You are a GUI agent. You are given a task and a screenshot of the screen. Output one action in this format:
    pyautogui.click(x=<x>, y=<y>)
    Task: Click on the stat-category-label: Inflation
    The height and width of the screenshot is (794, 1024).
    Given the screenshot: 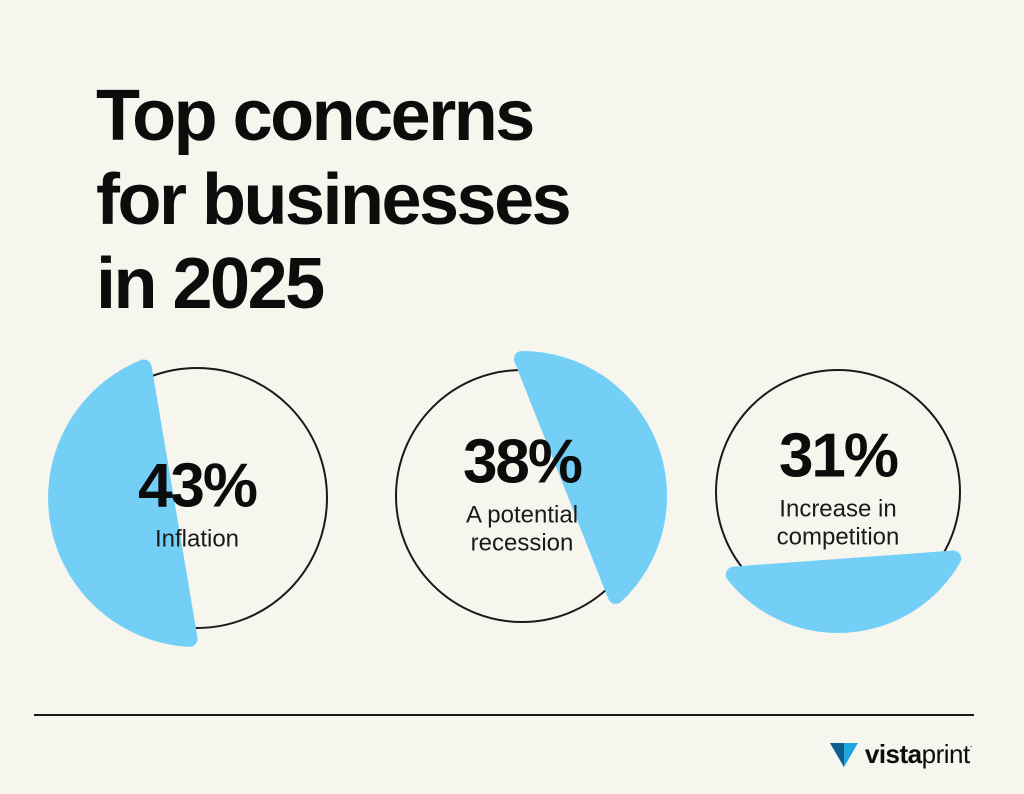 What is the action you would take?
    pyautogui.click(x=197, y=538)
    